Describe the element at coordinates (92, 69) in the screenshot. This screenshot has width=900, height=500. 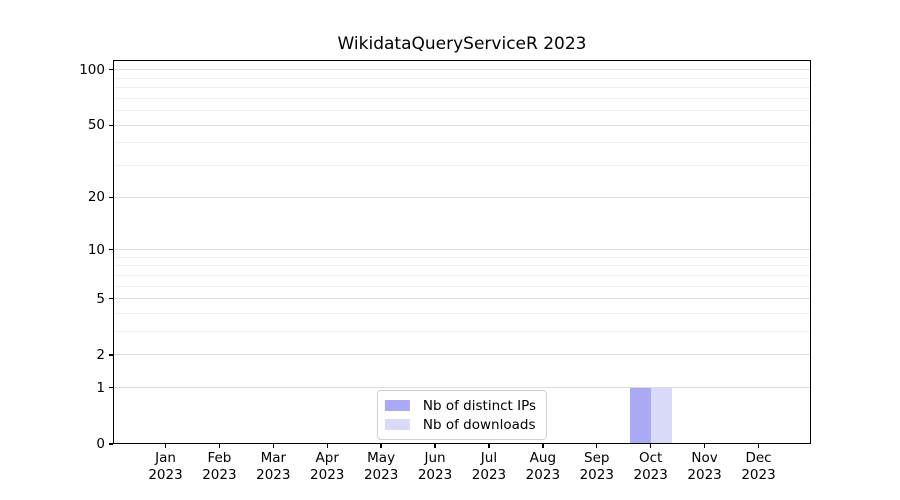
I see `y-tick-label: 100` at that location.